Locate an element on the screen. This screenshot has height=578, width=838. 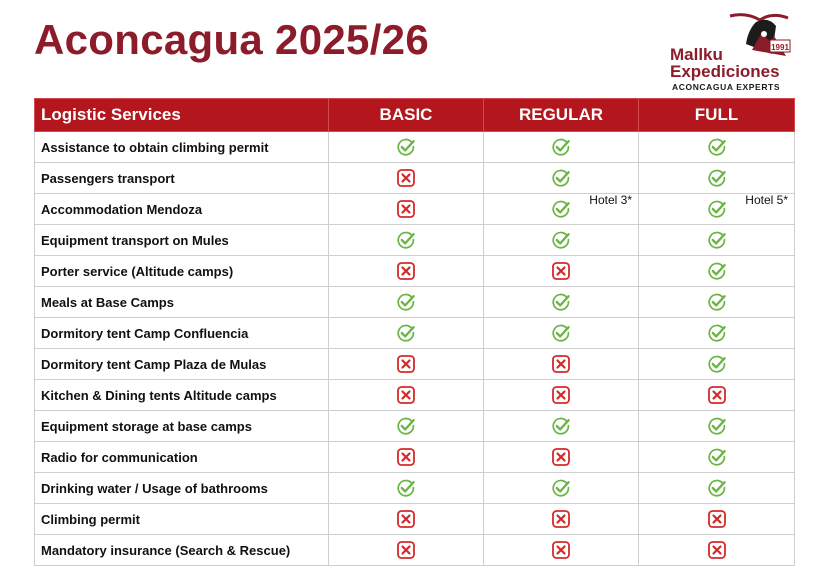
service-label: Meals at Base Camps is located at coordinates (181, 302).